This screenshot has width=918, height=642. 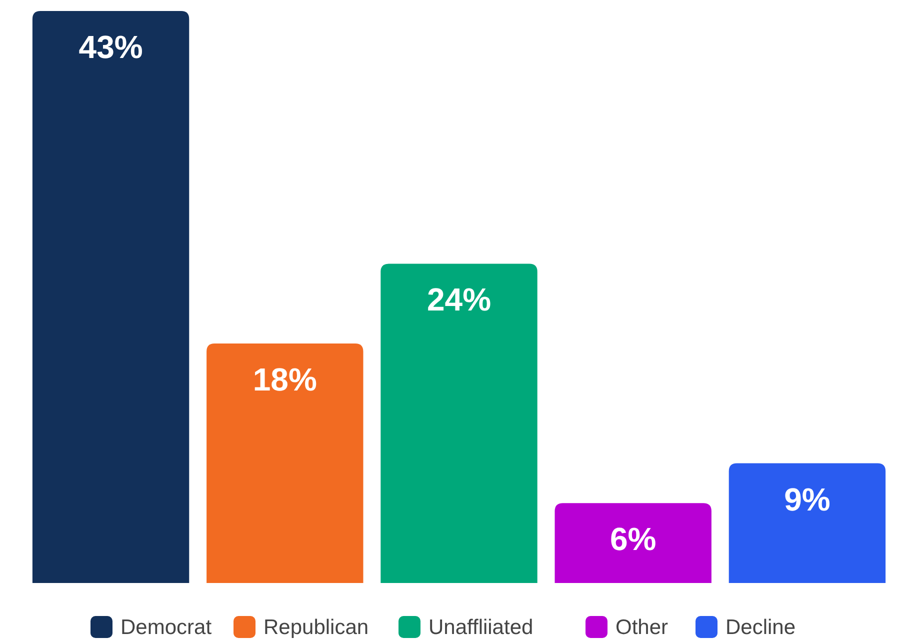 What do you see at coordinates (459, 300) in the screenshot?
I see `data-label: 24%` at bounding box center [459, 300].